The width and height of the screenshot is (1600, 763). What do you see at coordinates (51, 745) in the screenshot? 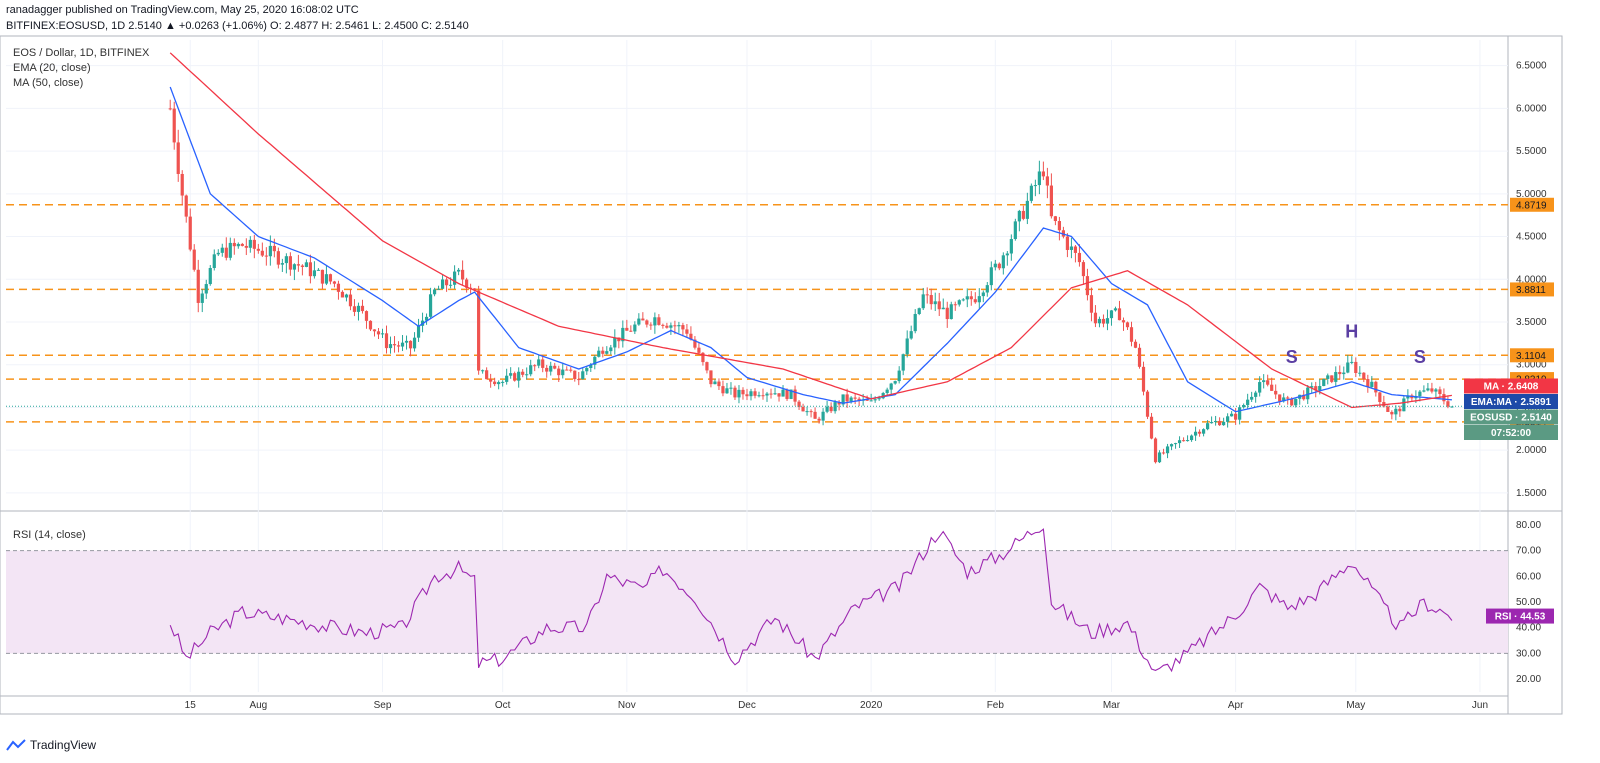
I see `tradingview-logo: TradingView` at bounding box center [51, 745].